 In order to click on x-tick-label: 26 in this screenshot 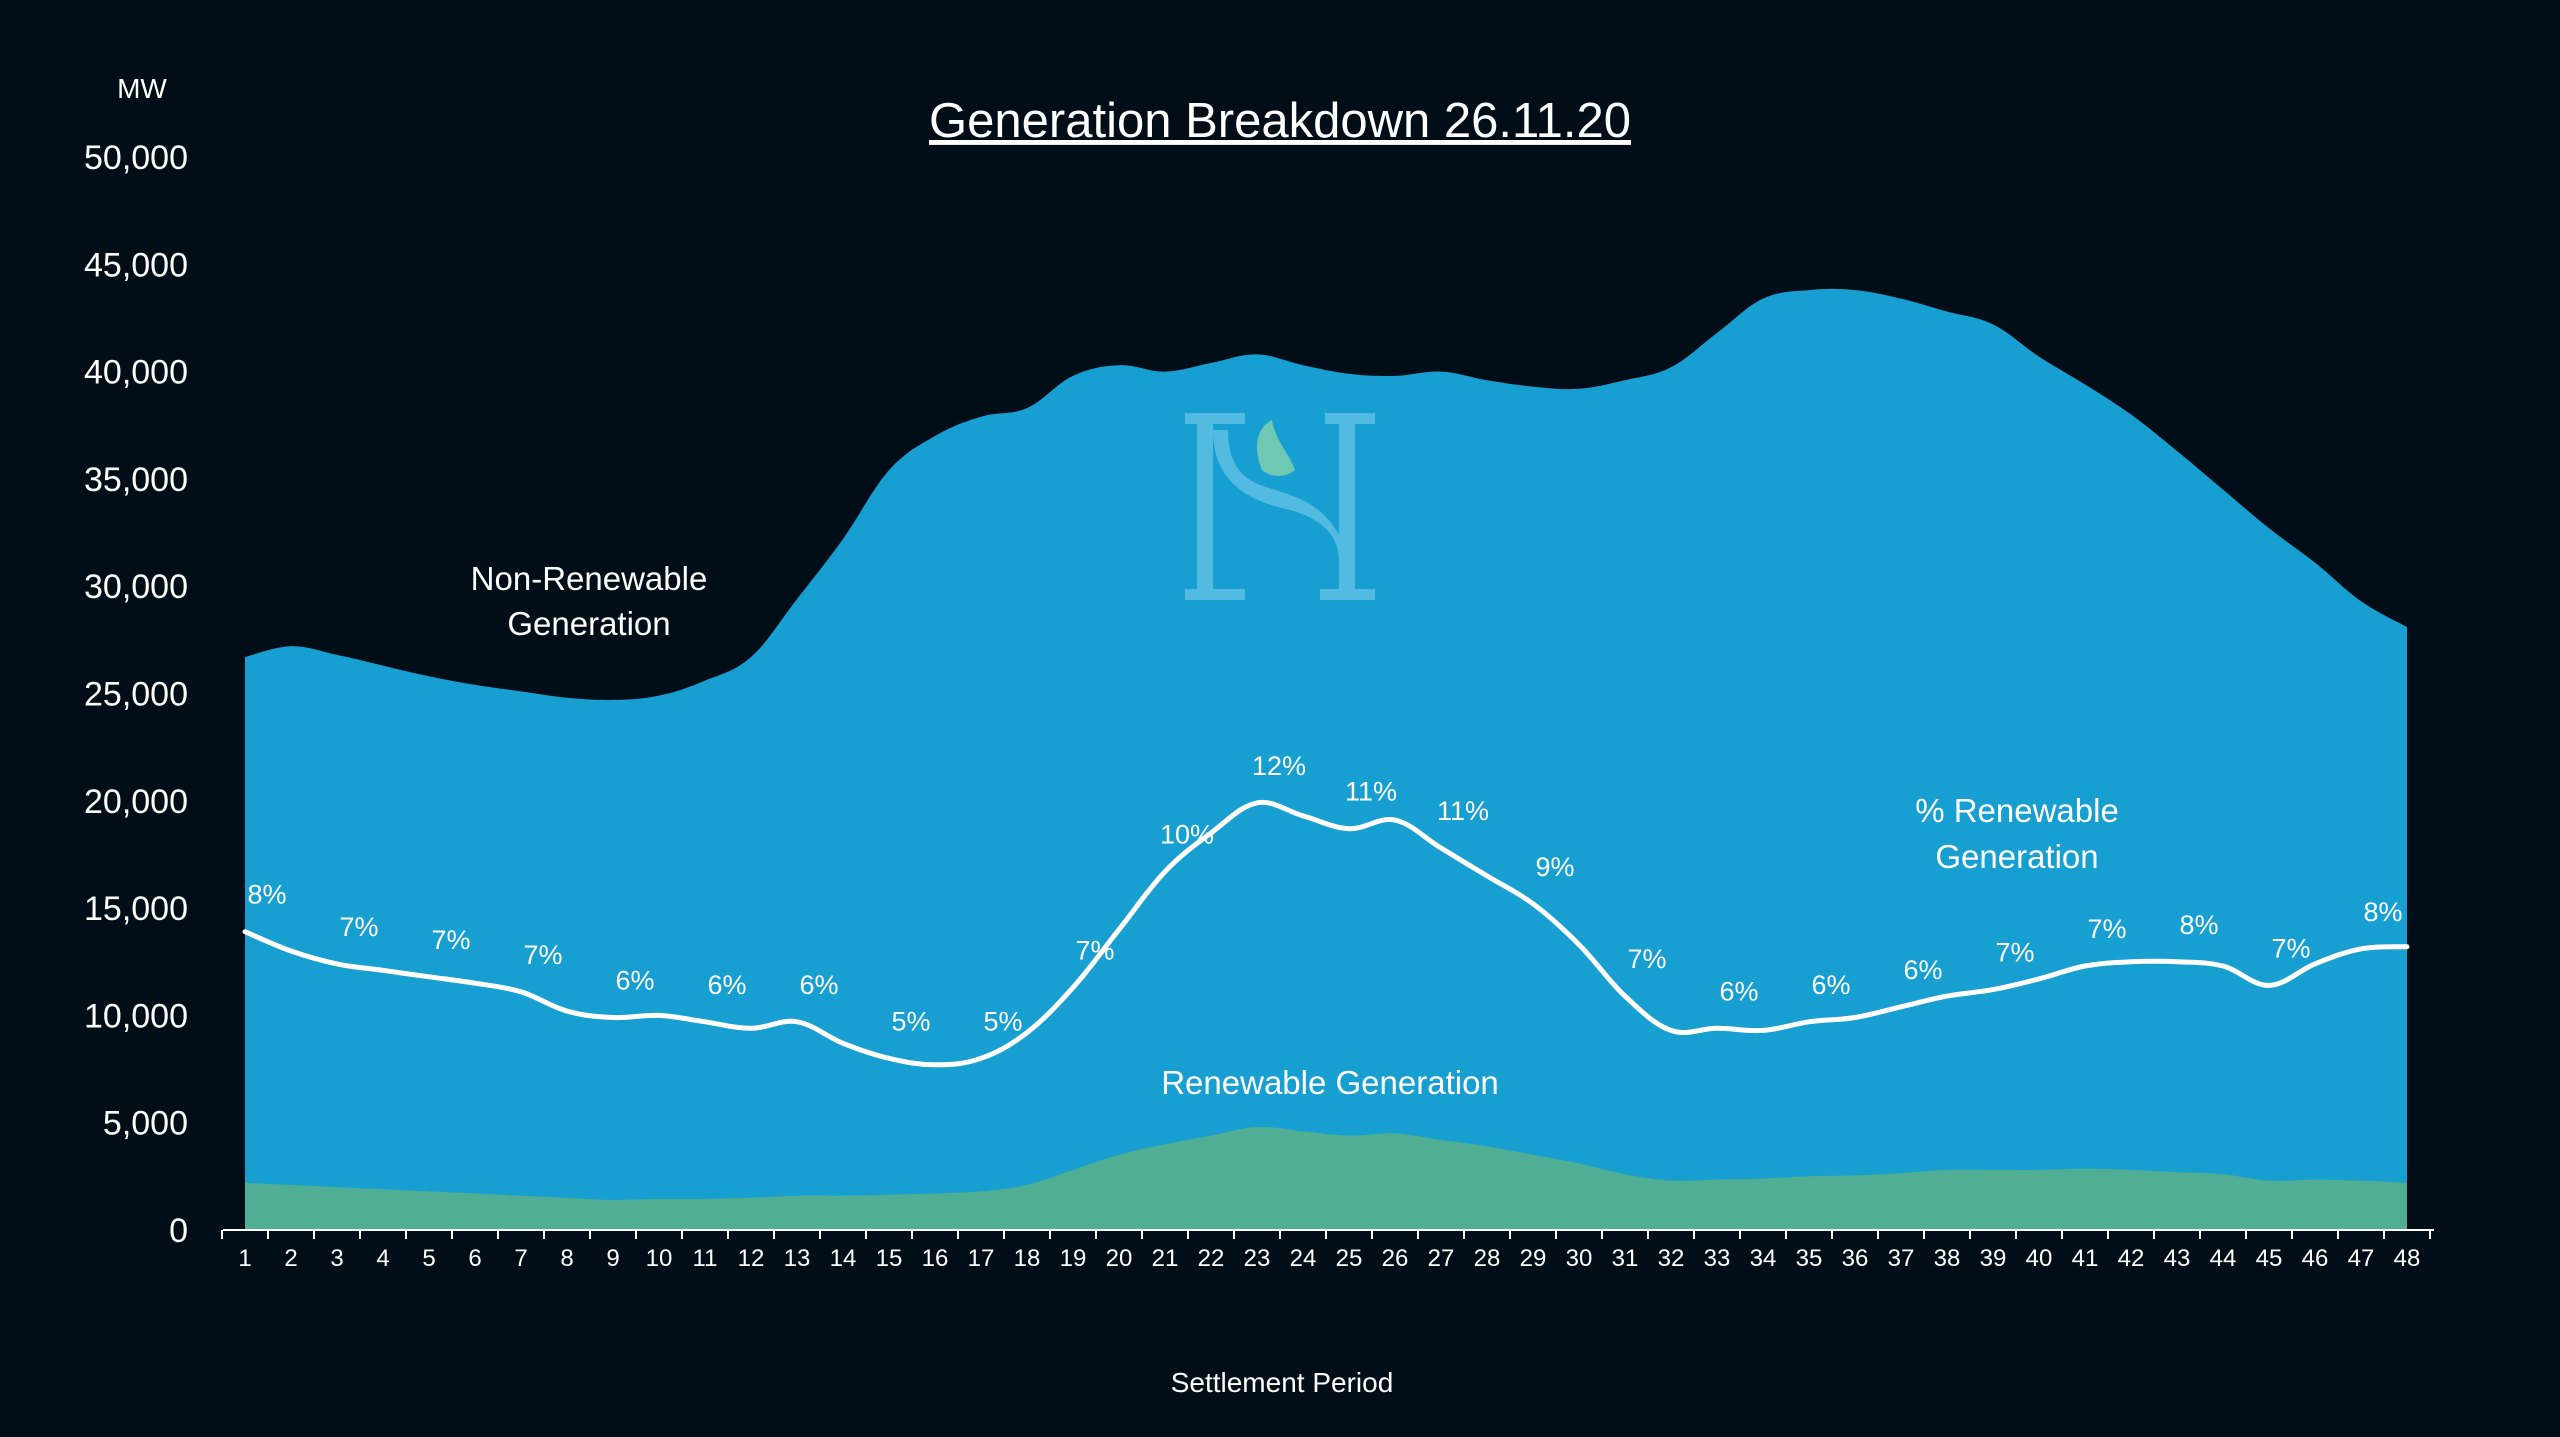, I will do `click(1395, 1258)`.